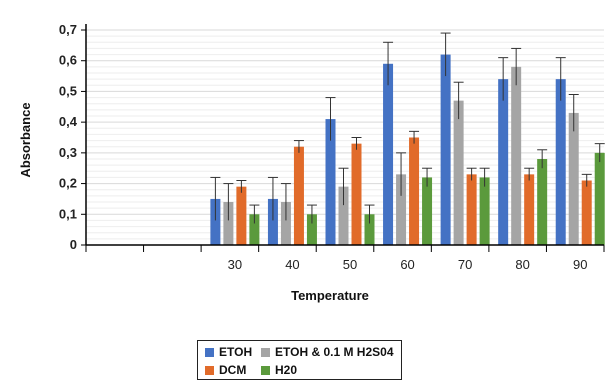 This screenshot has width=608, height=383. Describe the element at coordinates (265, 352) in the screenshot. I see `legend-swatch-etoh-h2so4` at that location.